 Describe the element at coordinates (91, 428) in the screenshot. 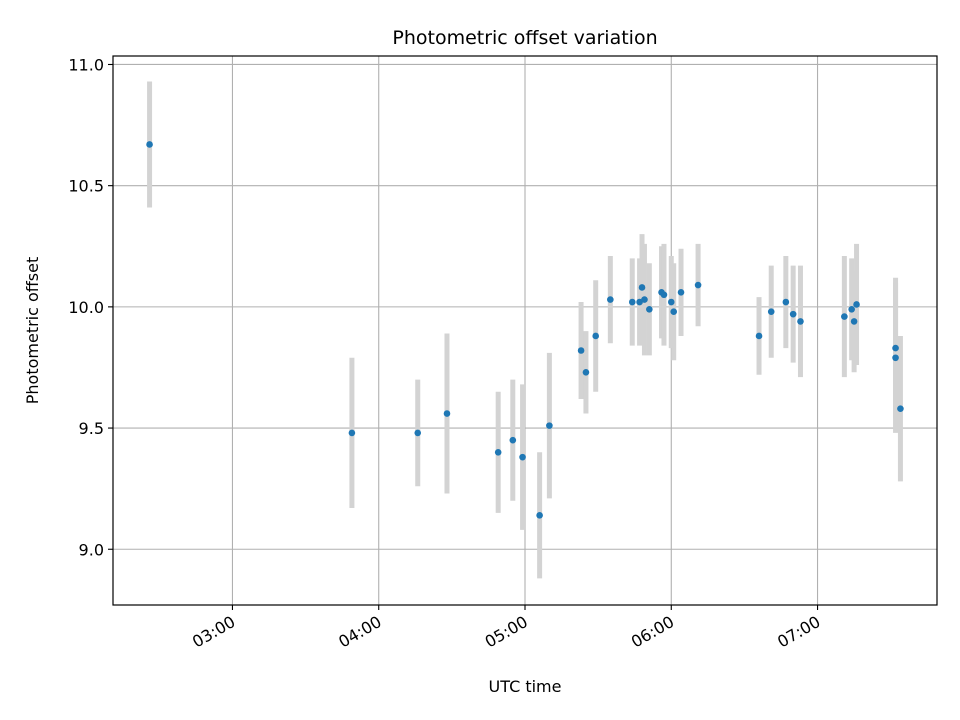

I see `y-tick-label: 9.5` at that location.